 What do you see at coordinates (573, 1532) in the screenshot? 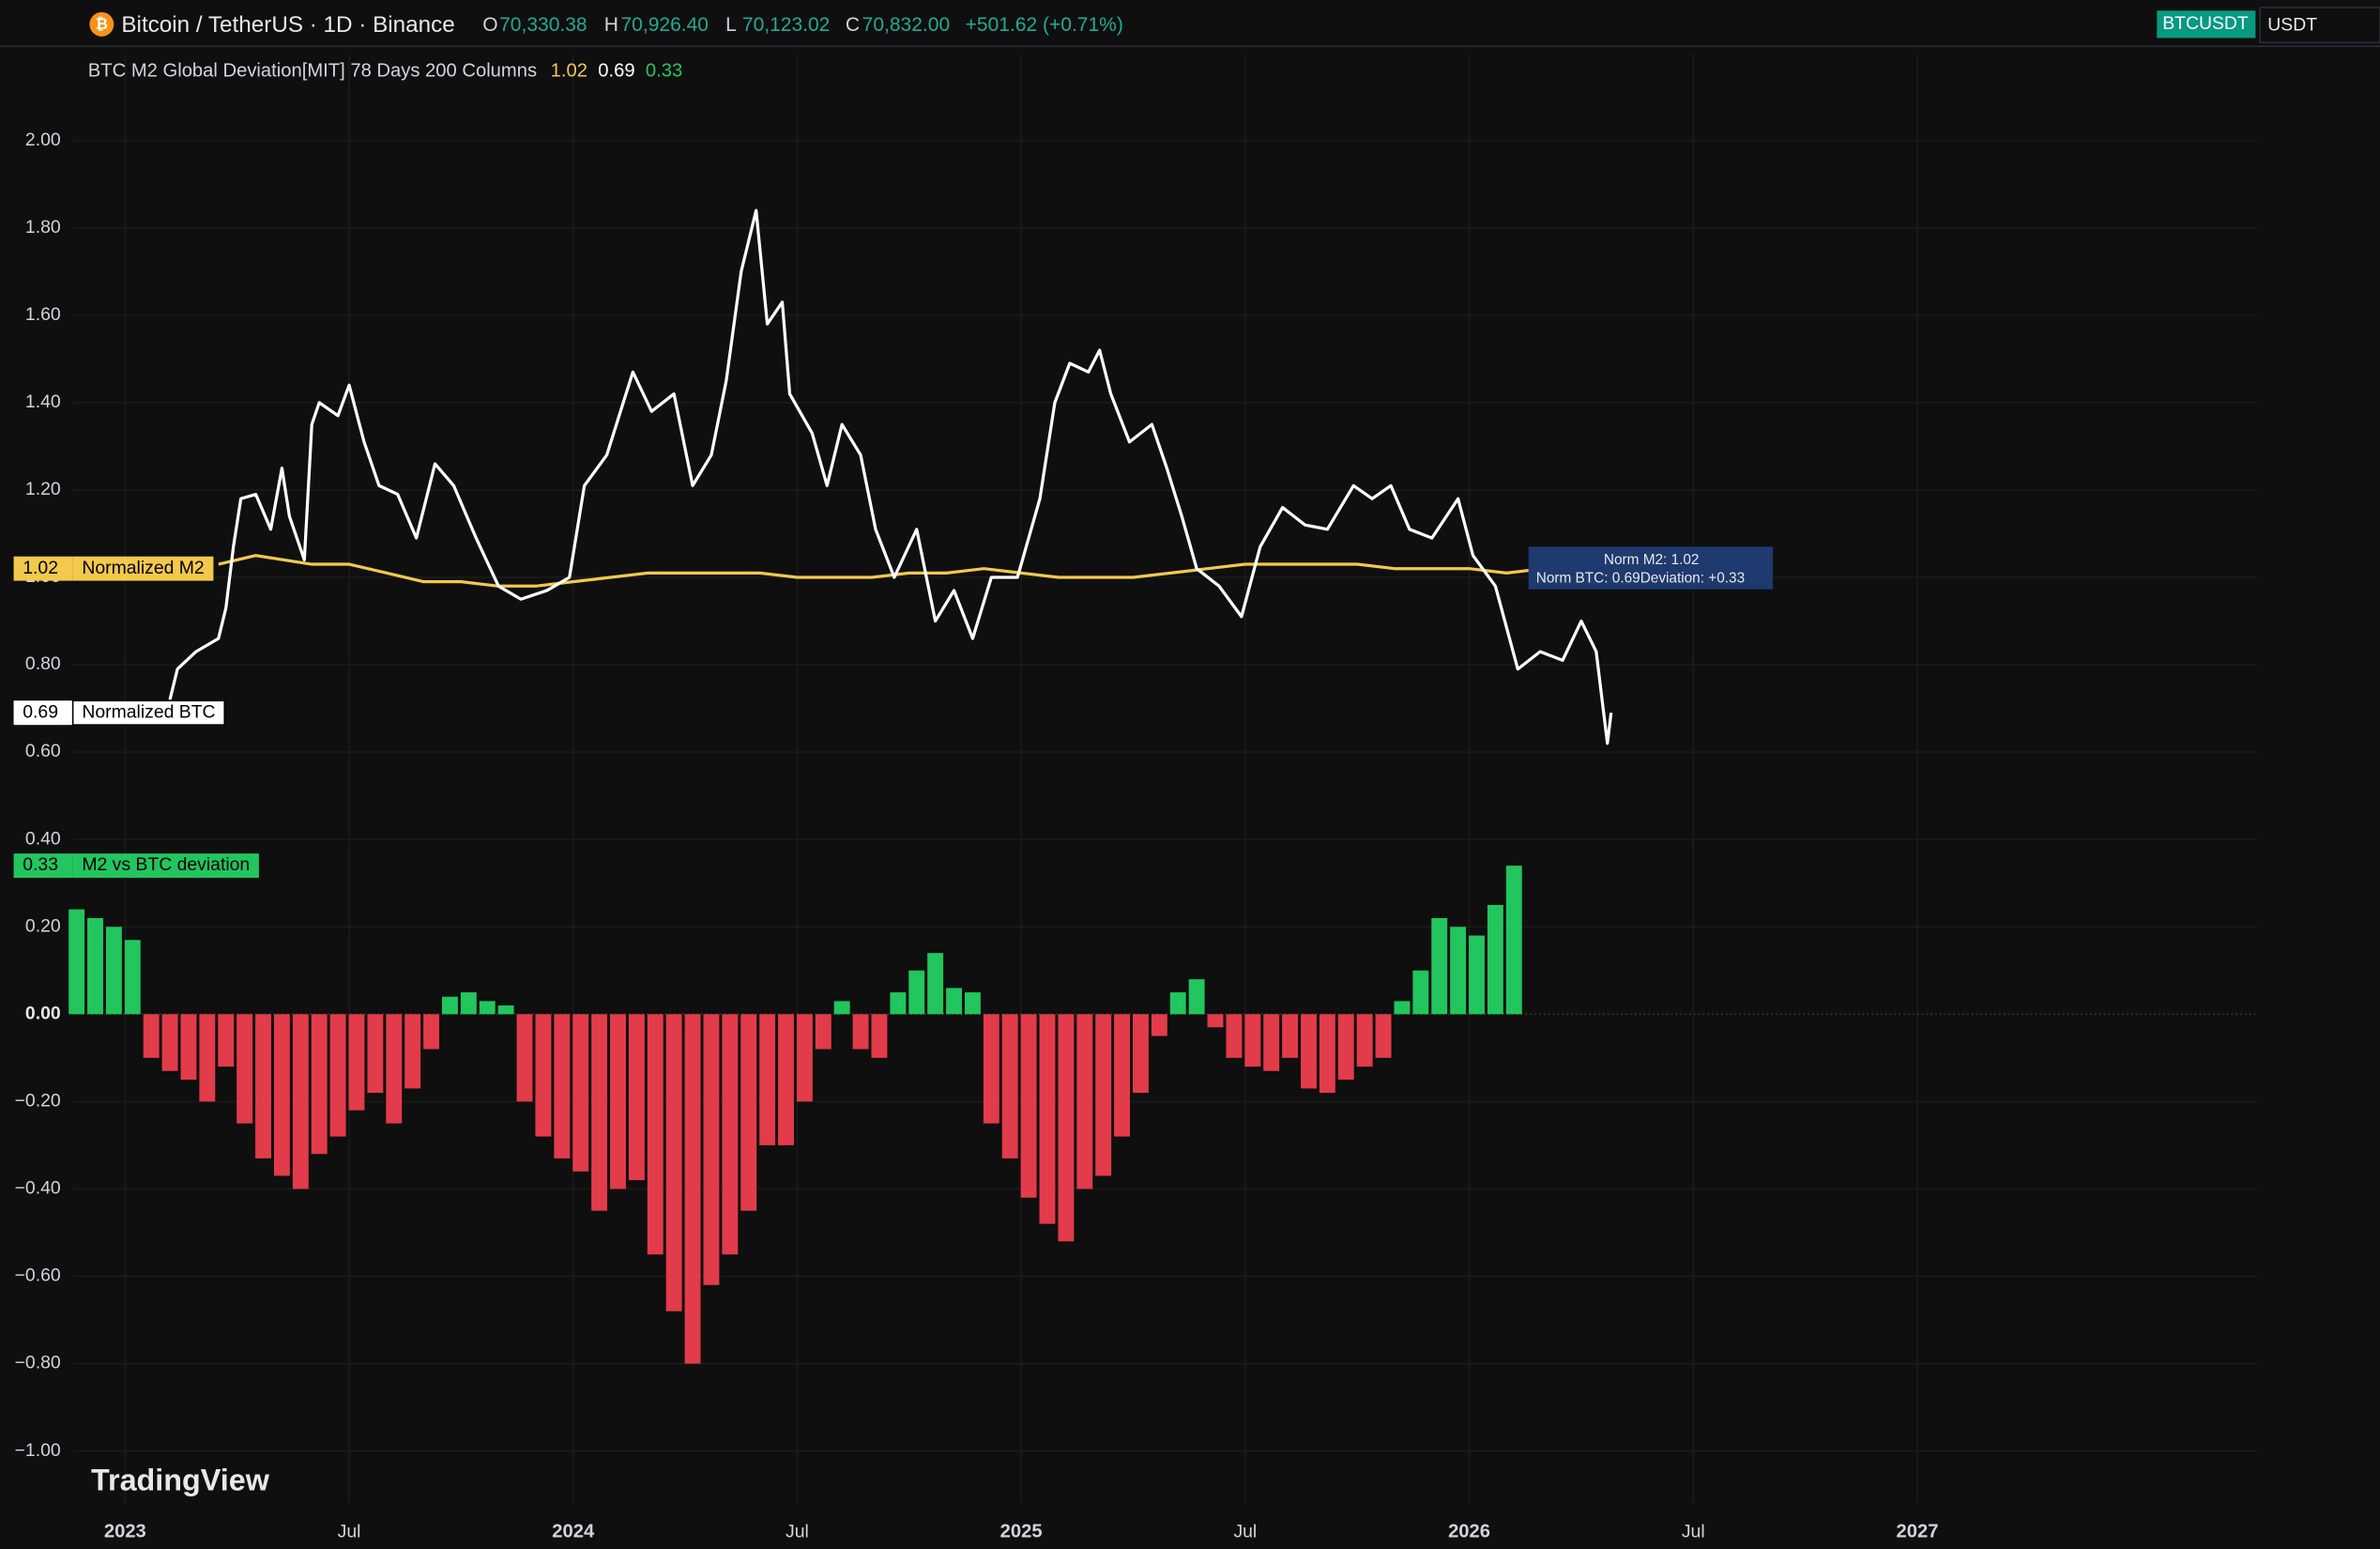
I see `x-tick-label: 2024` at bounding box center [573, 1532].